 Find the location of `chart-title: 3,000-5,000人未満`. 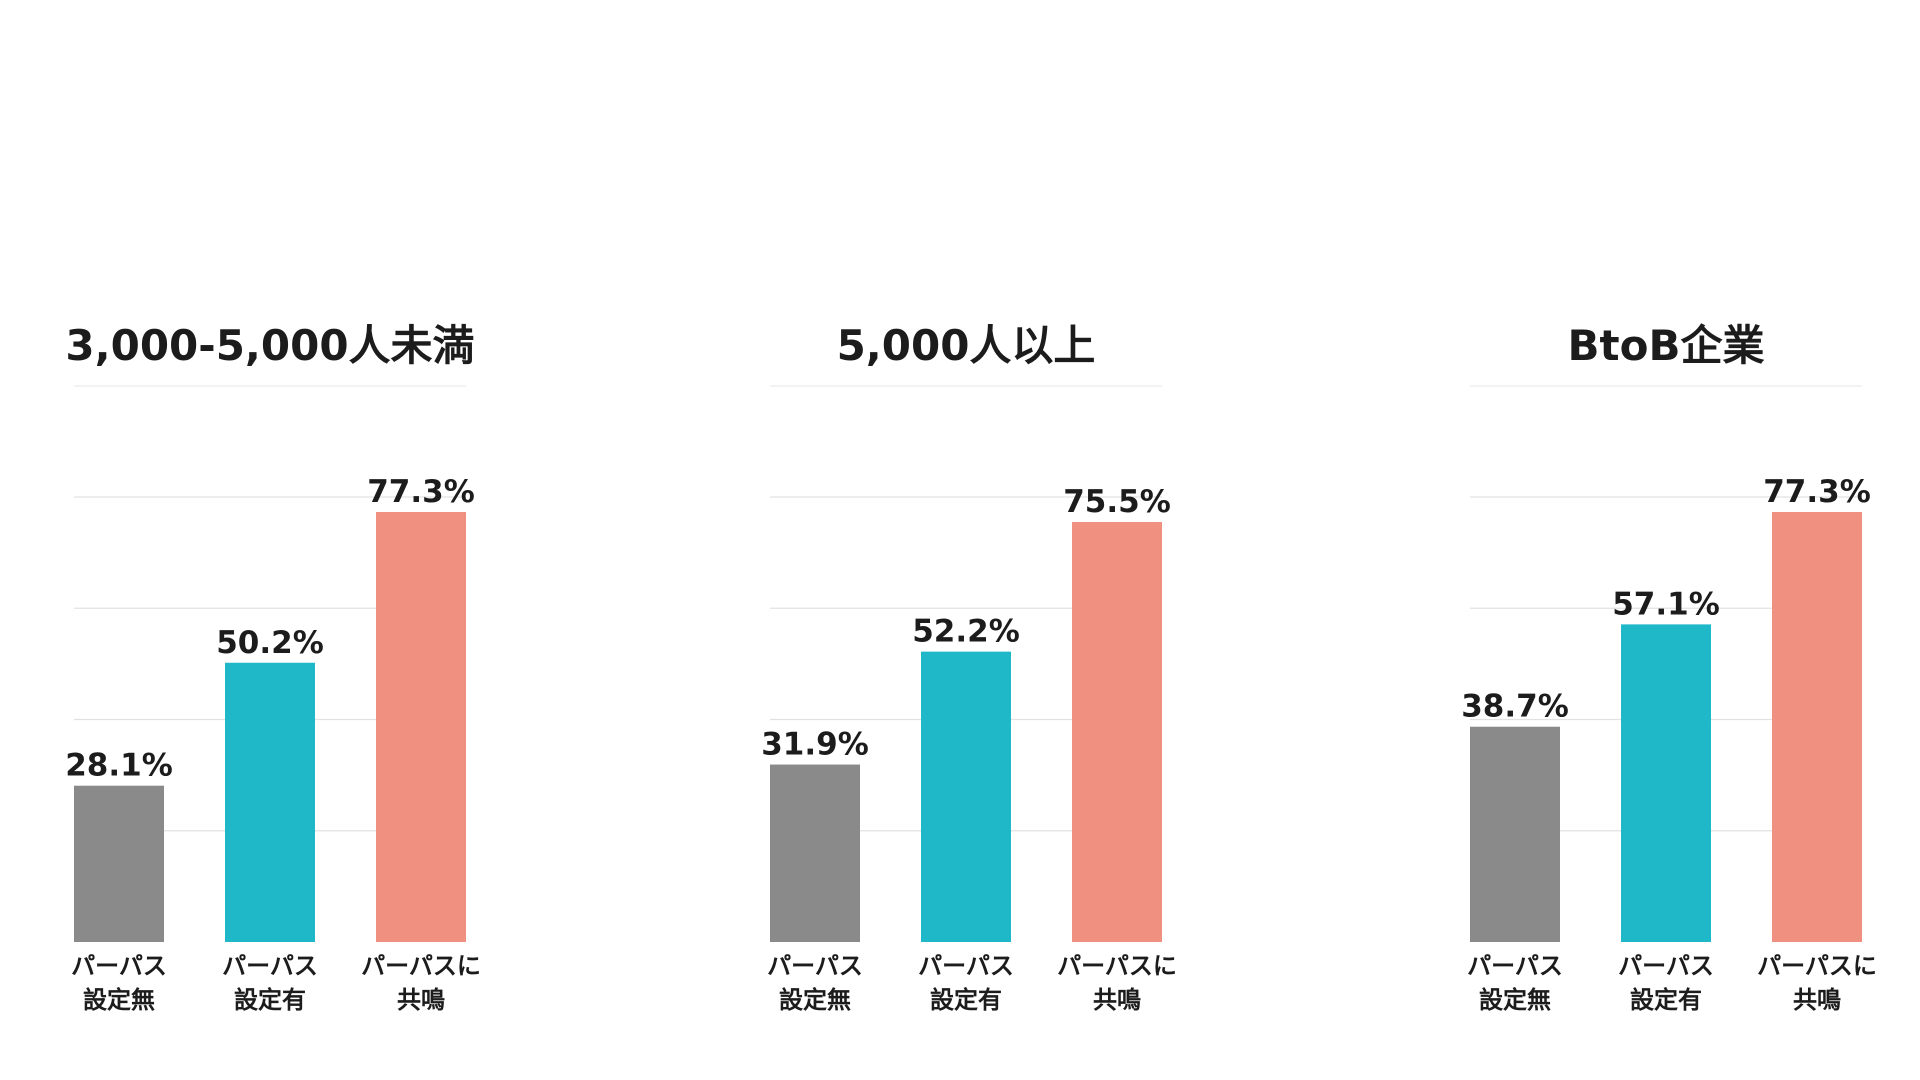

chart-title: 3,000-5,000人未満 is located at coordinates (269, 345).